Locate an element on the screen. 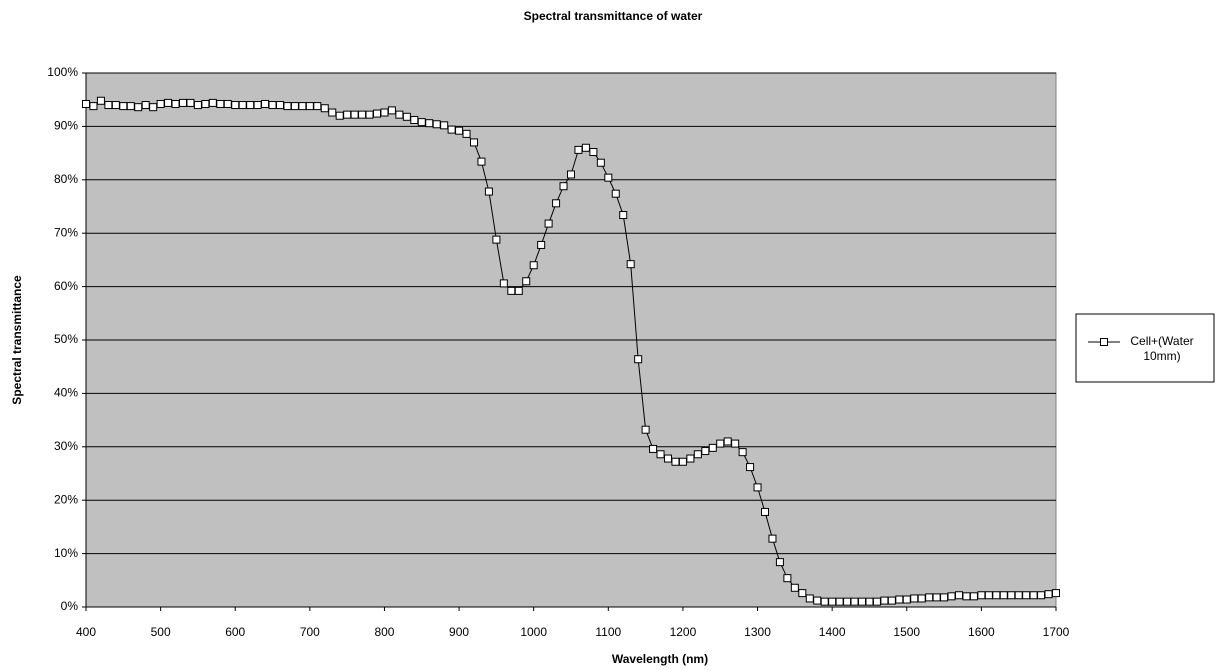  x-tick-label: 1600 is located at coordinates (981, 632).